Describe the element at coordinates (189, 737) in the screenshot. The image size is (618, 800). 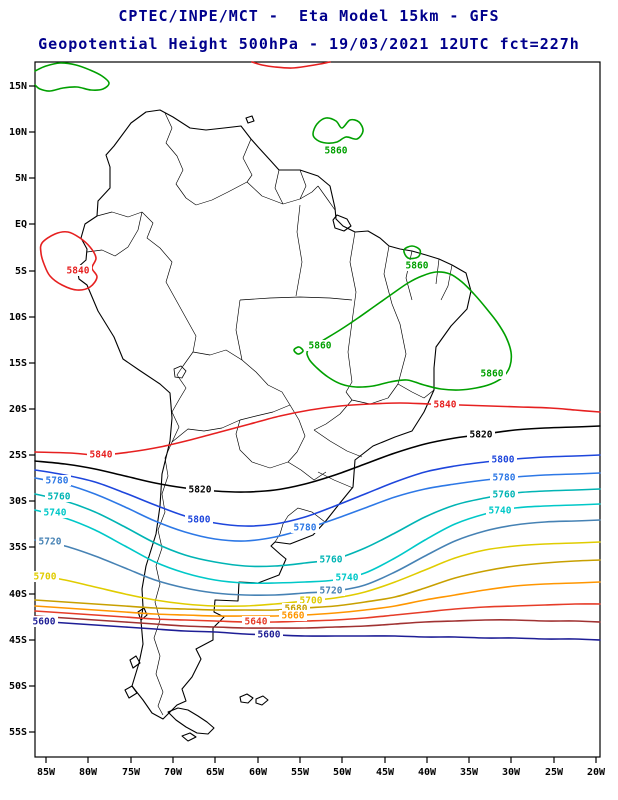
I see `coastline-tdf-south-island` at that location.